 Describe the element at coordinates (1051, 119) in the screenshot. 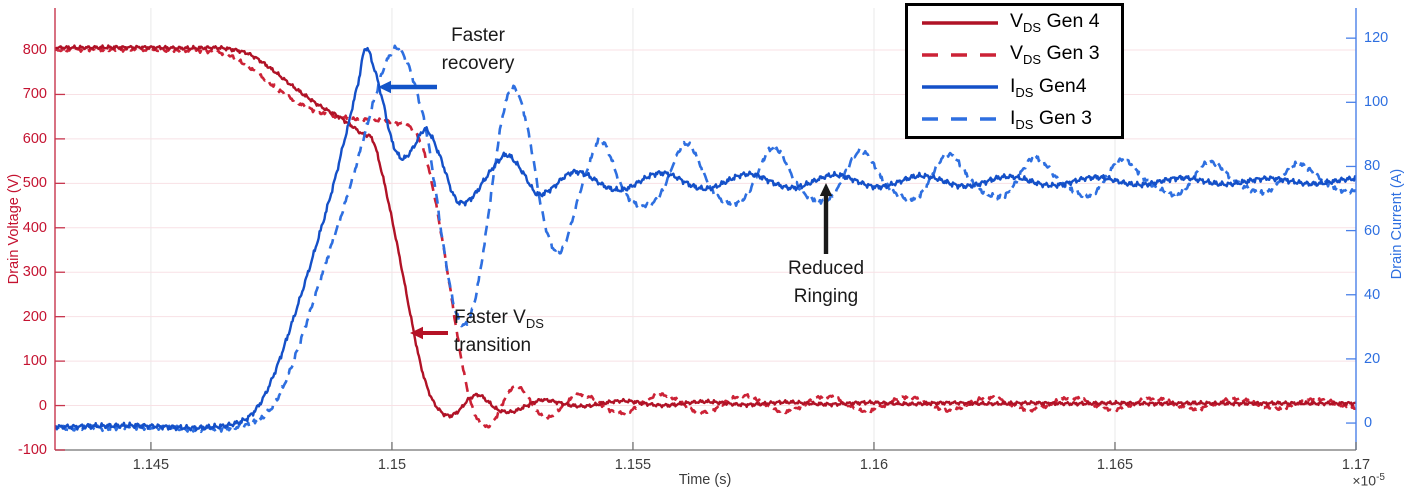

I see `legend-item-label: IDS Gen 3` at that location.